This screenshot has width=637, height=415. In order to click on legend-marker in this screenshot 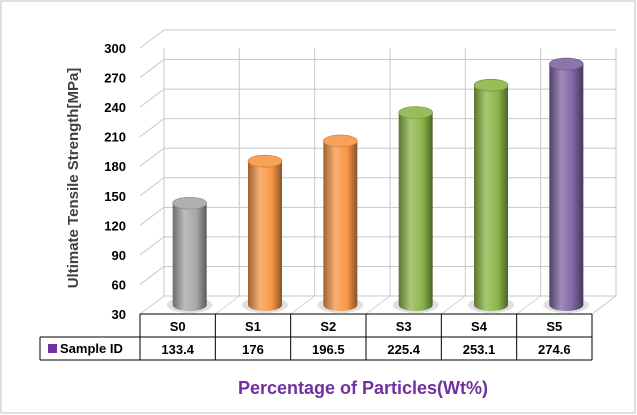, I will do `click(52, 348)`.